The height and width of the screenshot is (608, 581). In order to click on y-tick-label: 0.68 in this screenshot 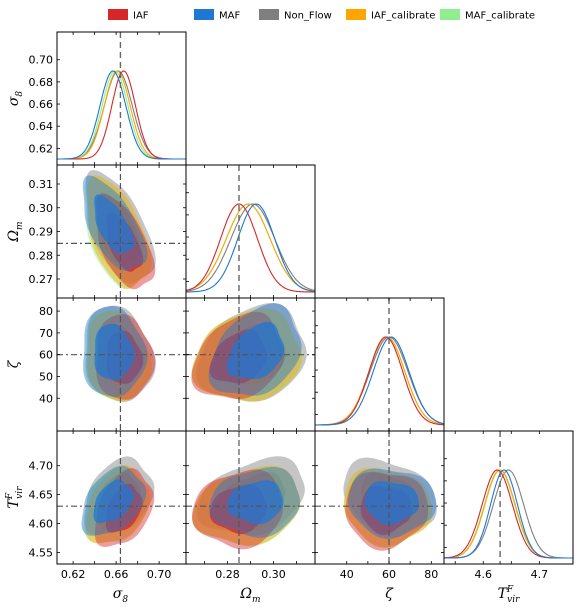, I will do `click(41, 82)`.